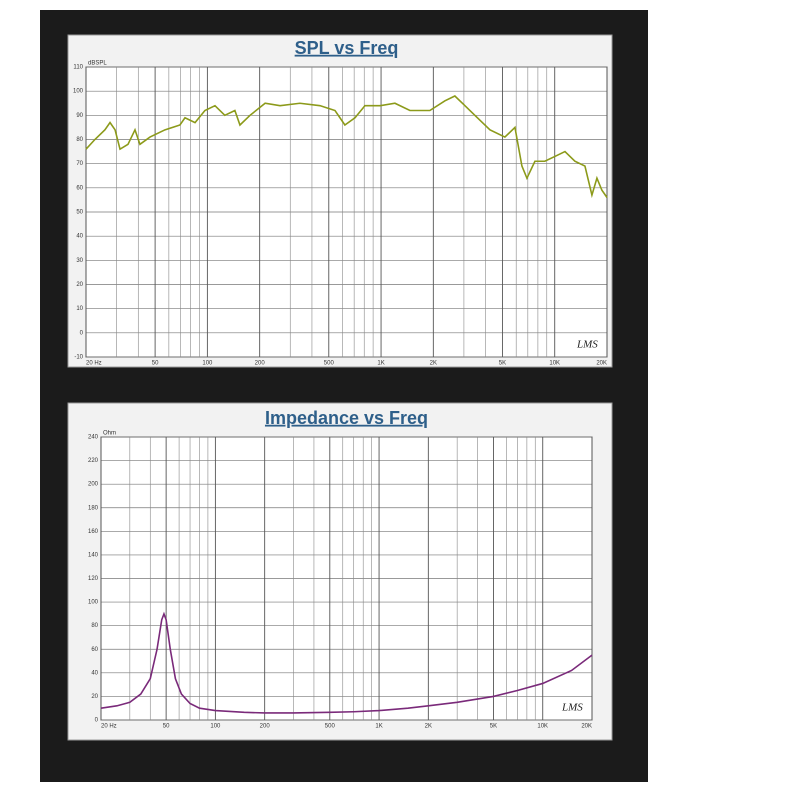 This screenshot has width=800, height=805. I want to click on y-tick-label: 140, so click(93, 555).